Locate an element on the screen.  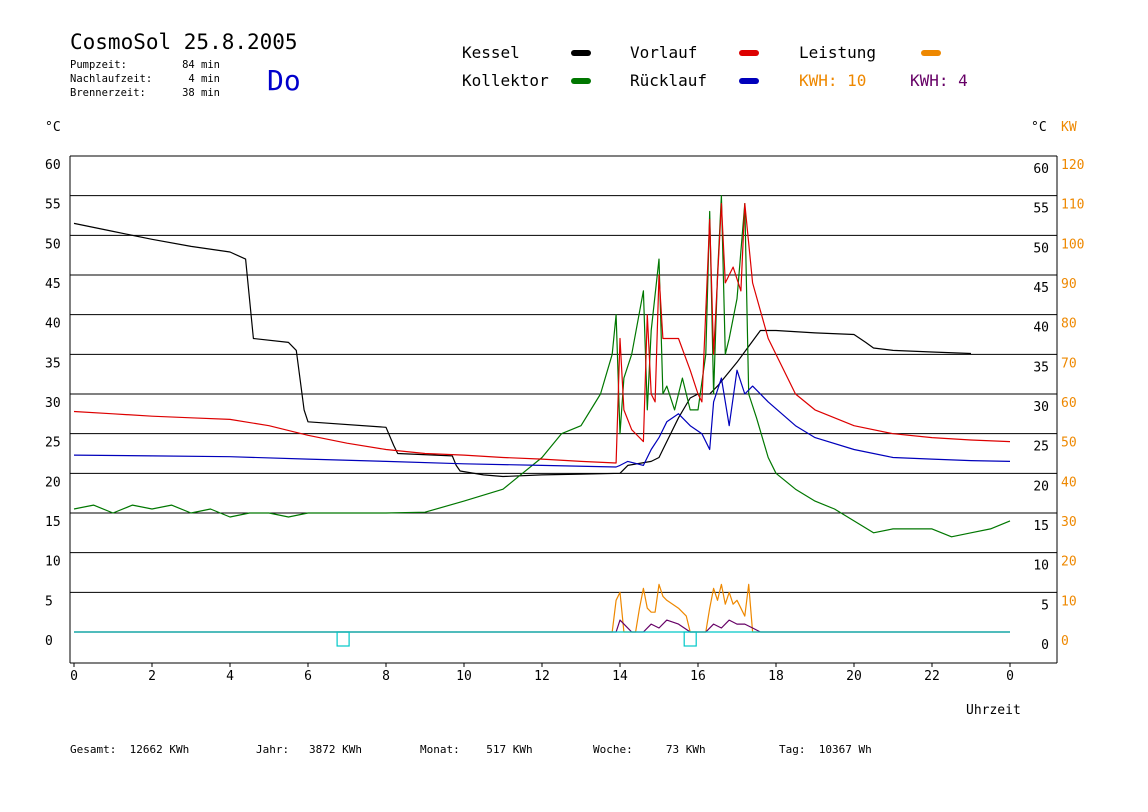
legend-ruecklauf-label: Rücklauf is located at coordinates (669, 80).